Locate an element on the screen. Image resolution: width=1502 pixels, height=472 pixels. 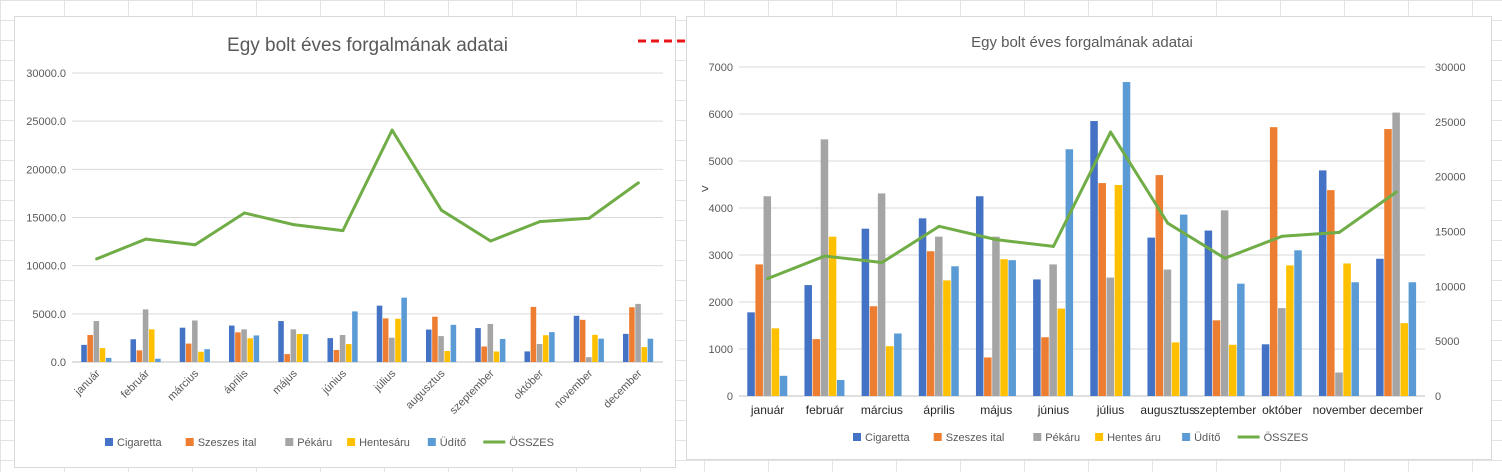
y2-tick-label: 0 is located at coordinates (1438, 397).